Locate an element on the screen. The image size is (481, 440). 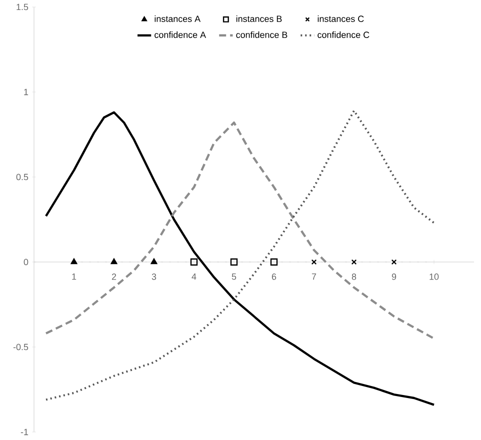
legend-label: instances A is located at coordinates (177, 18).